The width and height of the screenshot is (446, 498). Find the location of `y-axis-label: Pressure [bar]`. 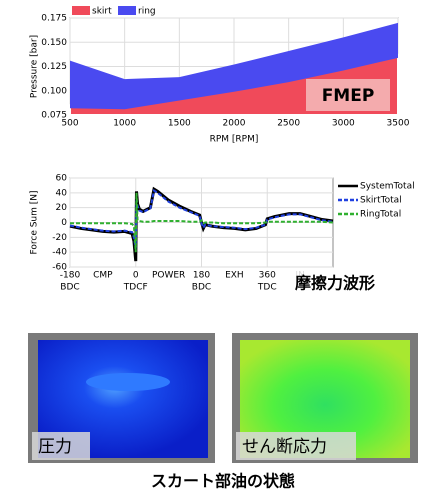

y-axis-label: Pressure [bar] is located at coordinates (35, 66).